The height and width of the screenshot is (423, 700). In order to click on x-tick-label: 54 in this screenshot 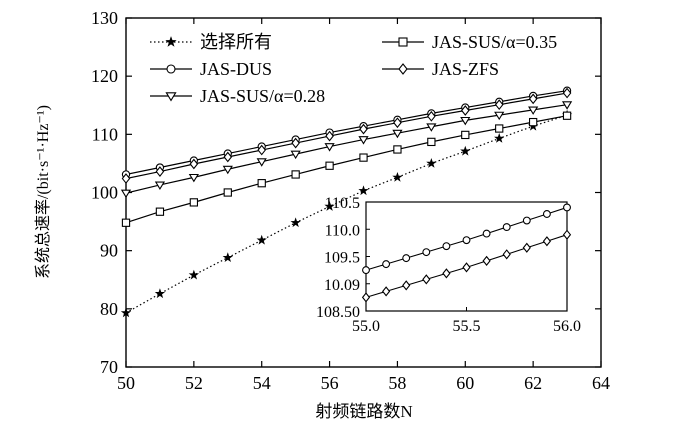, I will do `click(262, 383)`.